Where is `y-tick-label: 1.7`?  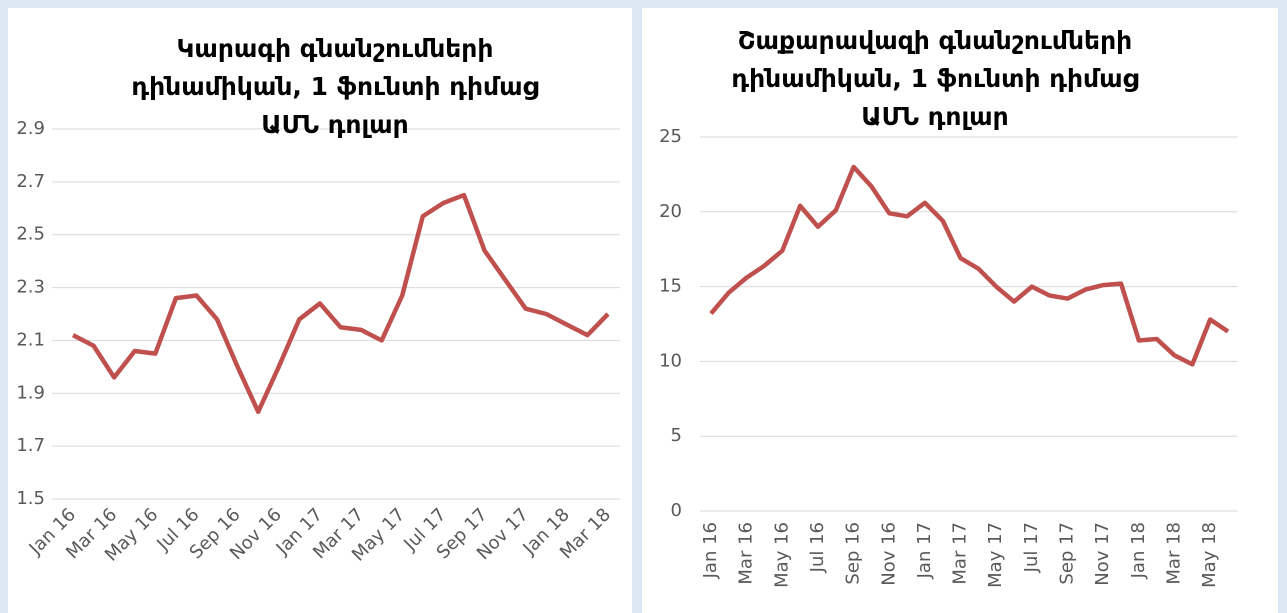 y-tick-label: 1.7 is located at coordinates (30, 445).